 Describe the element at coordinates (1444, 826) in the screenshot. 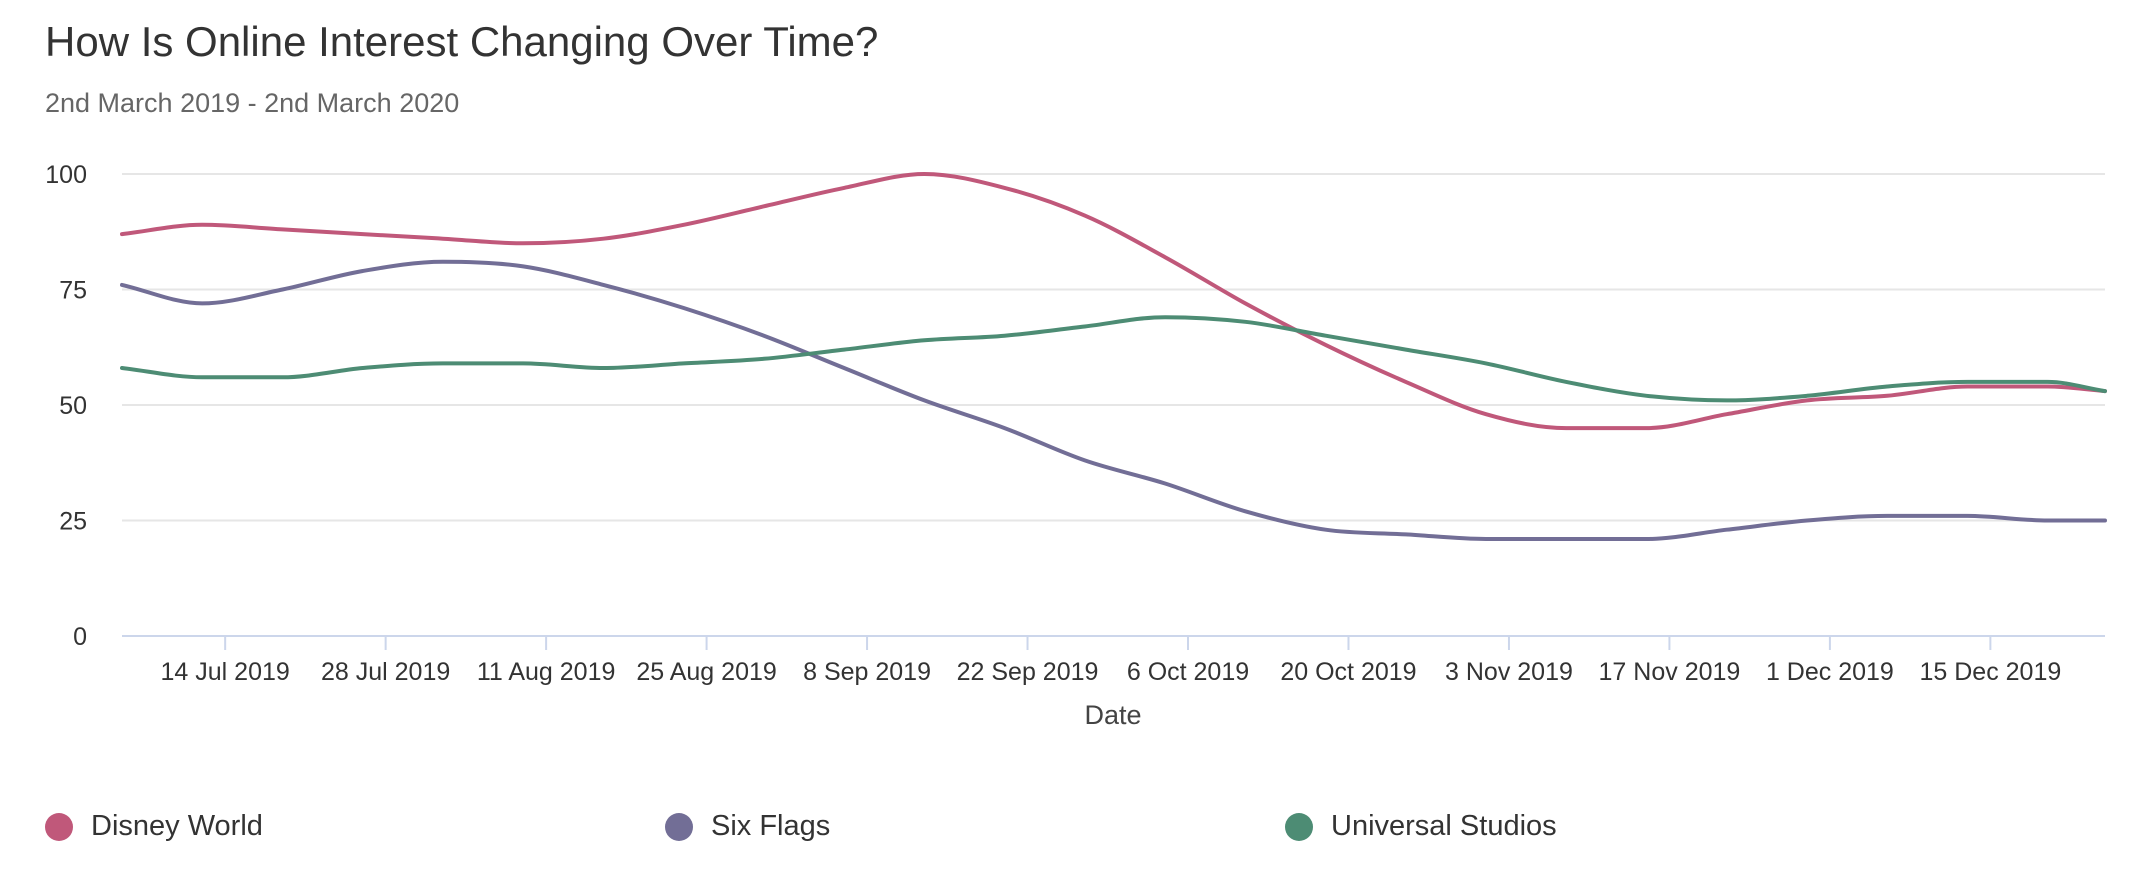

I see `legend-label-universal-studios: Universal Studios` at that location.